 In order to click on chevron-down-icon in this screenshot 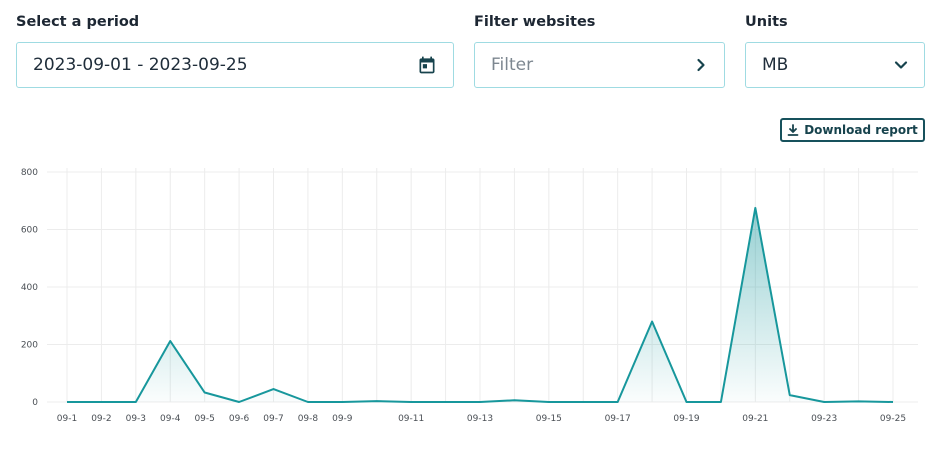, I will do `click(901, 65)`.